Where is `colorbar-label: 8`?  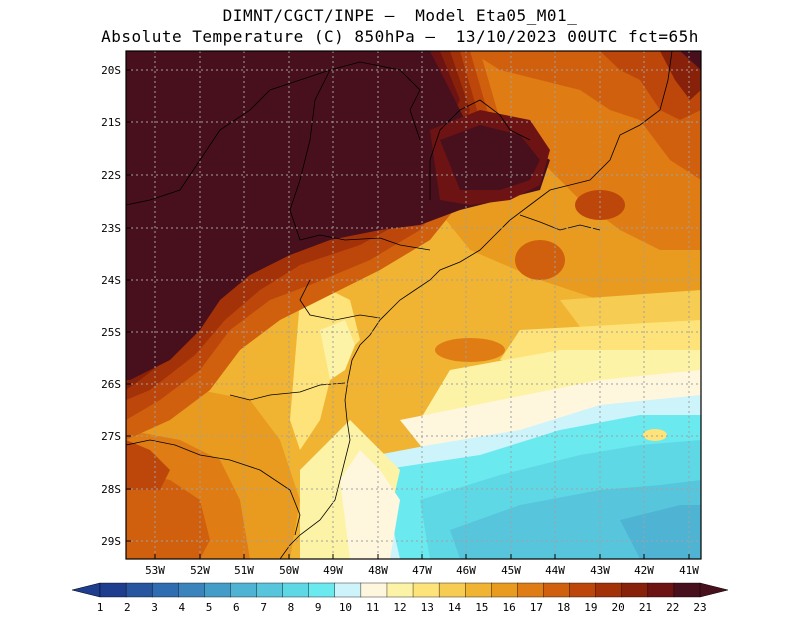 colorbar-label: 8 is located at coordinates (291, 607).